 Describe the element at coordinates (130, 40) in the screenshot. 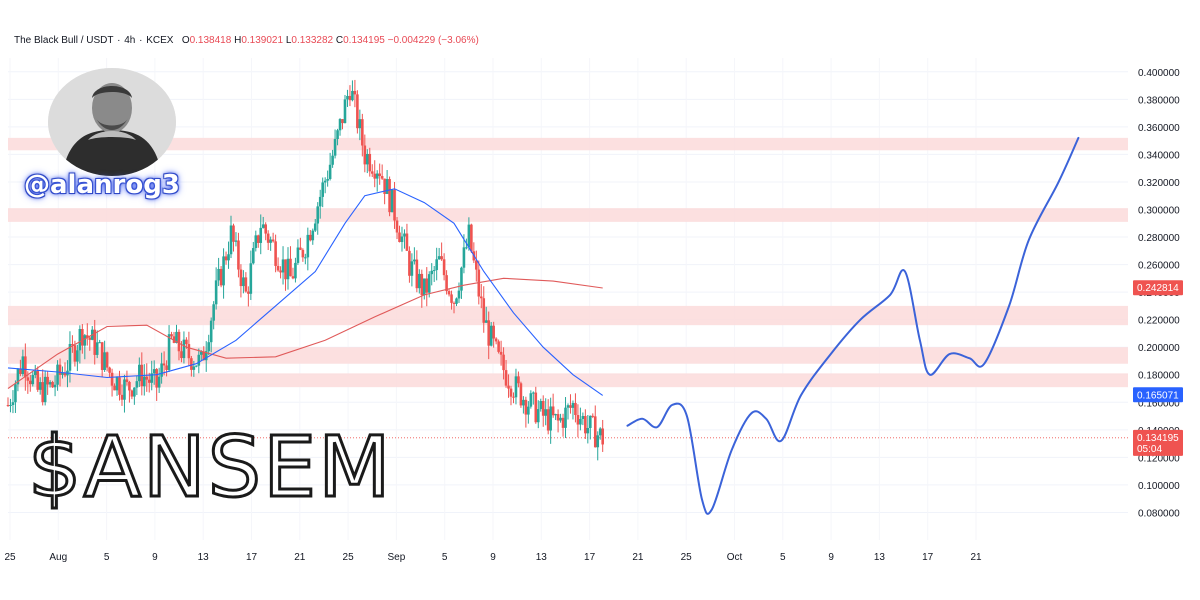

I see `interval-label: 4h` at that location.